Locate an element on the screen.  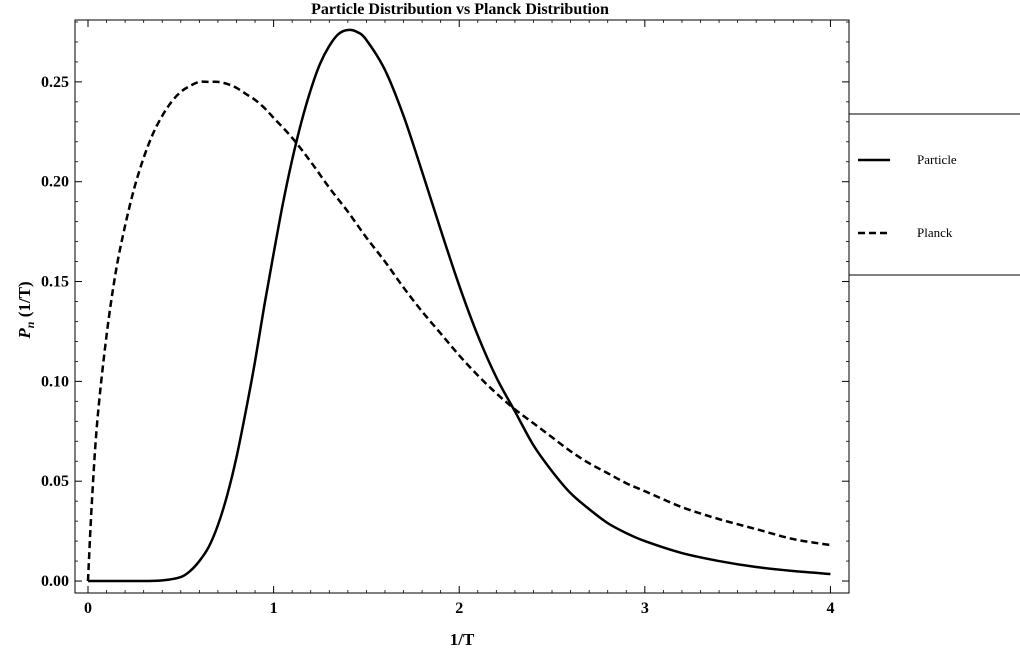
y-axis-label: Pn (1/T) is located at coordinates (26, 310).